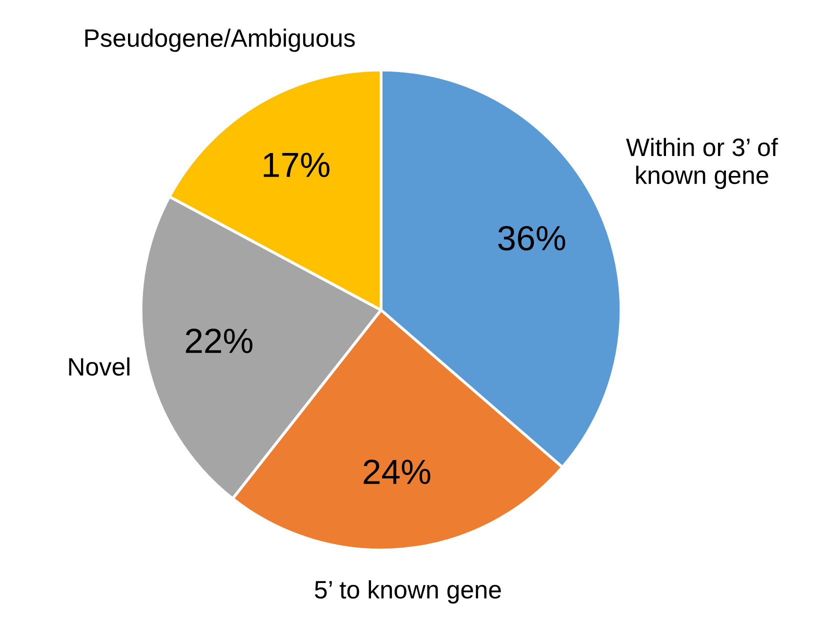 The width and height of the screenshot is (840, 636). I want to click on data-label: 17%, so click(297, 165).